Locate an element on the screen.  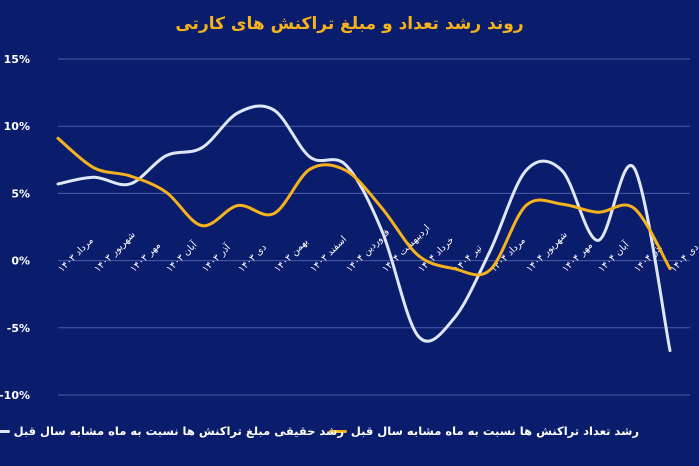
chart-title: روند رشد تعداد و مبلغ تراکنش های کارتی is located at coordinates (349, 24).